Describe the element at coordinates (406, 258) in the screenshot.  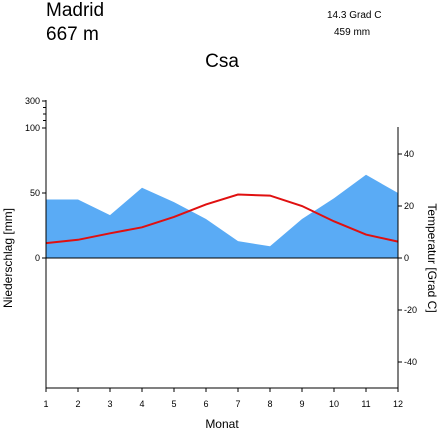
I see `right-tick-label: 0` at that location.